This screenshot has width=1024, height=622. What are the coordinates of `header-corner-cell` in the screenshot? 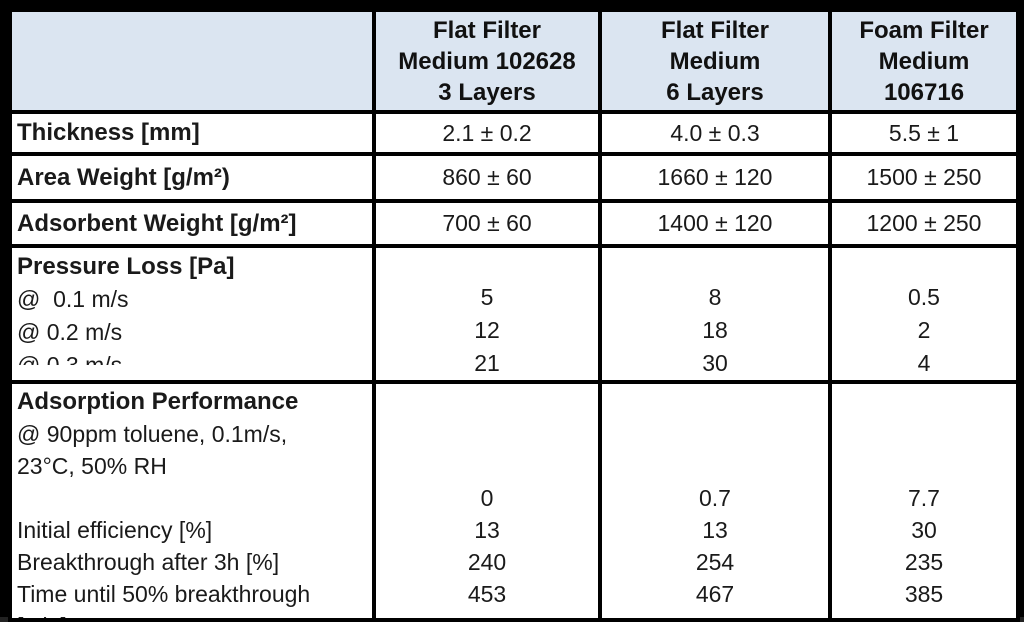 It's located at (192, 61).